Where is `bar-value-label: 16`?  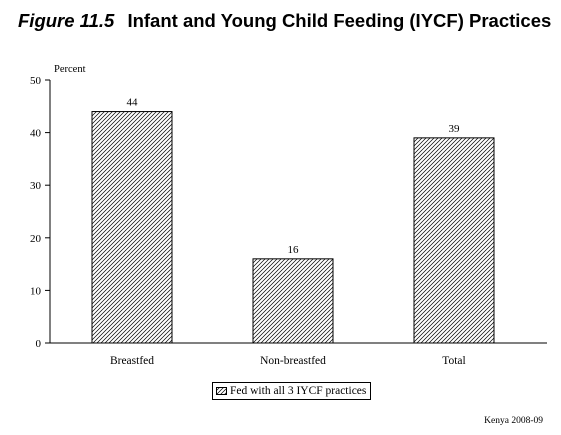
bar-value-label: 16 is located at coordinates (294, 250).